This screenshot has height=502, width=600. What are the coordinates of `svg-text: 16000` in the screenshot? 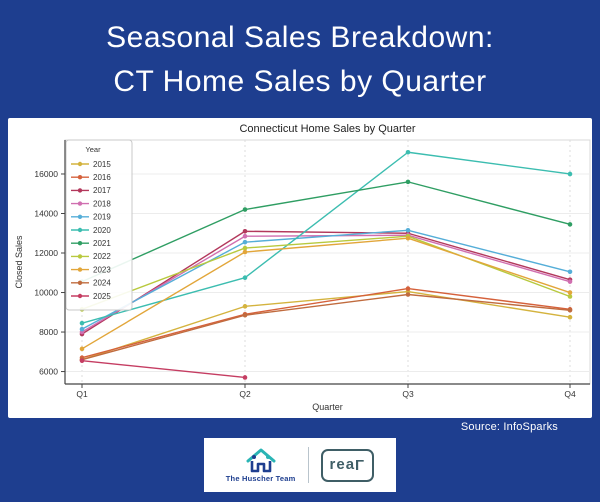 It's located at (46, 174).